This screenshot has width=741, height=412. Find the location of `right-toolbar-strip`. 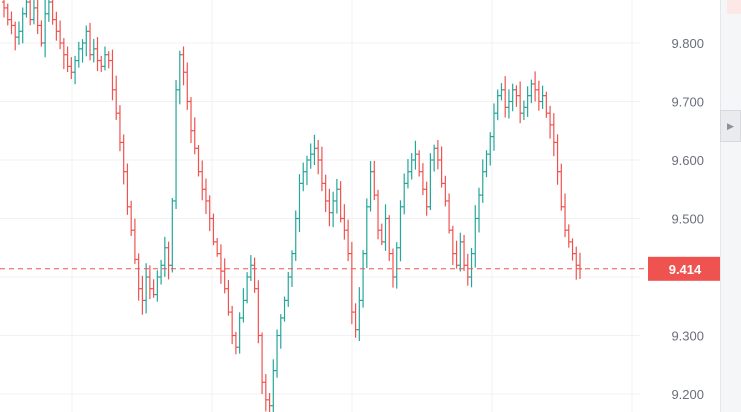

right-toolbar-strip is located at coordinates (730, 206).